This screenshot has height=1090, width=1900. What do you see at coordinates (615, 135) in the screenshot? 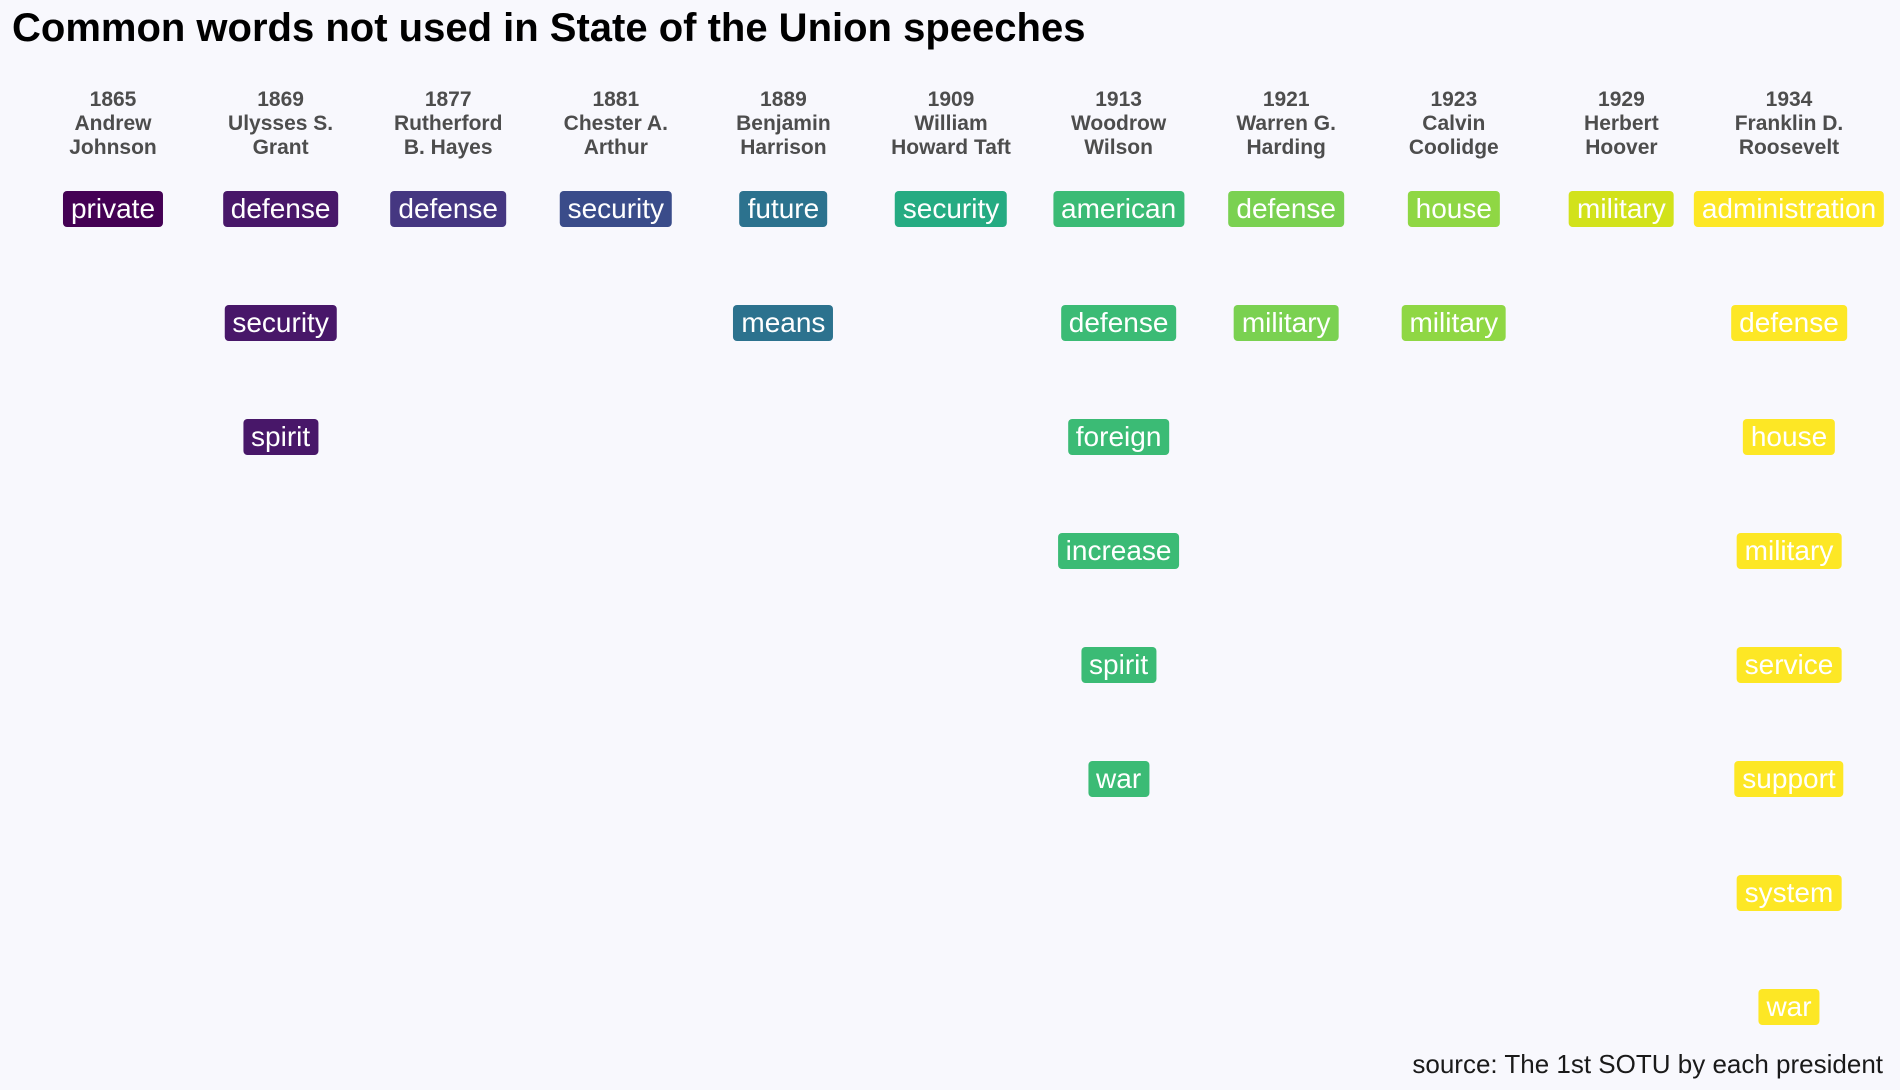
I see `column-president: Chester A. Arthur` at bounding box center [615, 135].